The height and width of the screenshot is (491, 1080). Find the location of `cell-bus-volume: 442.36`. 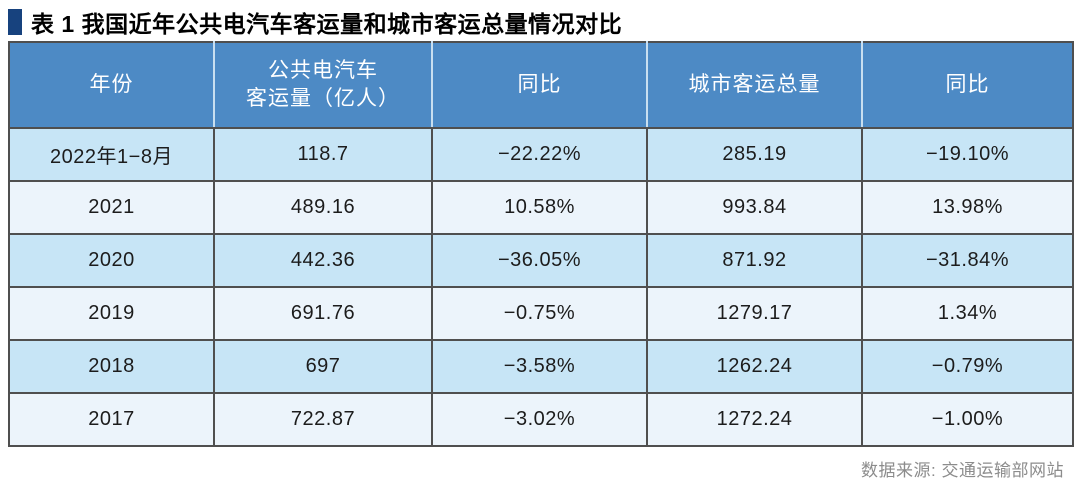

cell-bus-volume: 442.36 is located at coordinates (323, 260).